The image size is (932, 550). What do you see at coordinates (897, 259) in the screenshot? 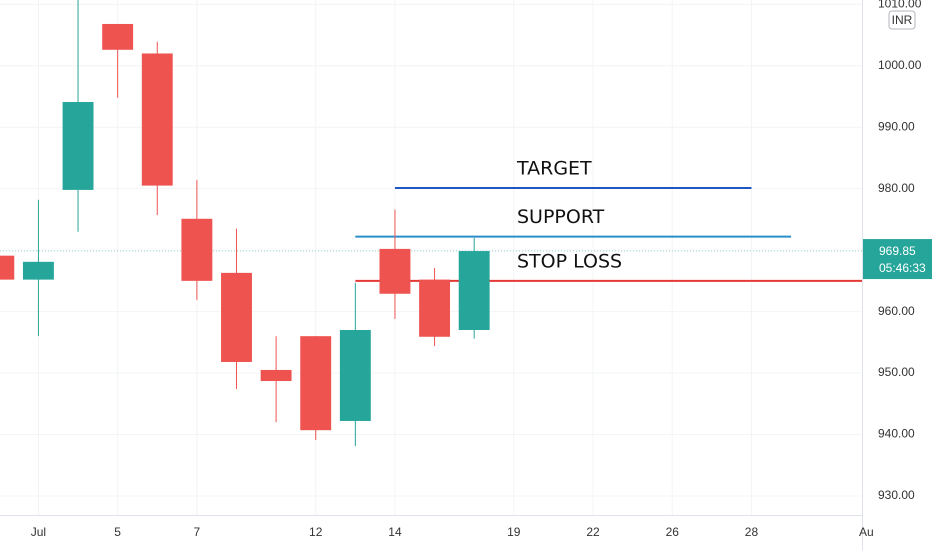
I see `price-tag` at bounding box center [897, 259].